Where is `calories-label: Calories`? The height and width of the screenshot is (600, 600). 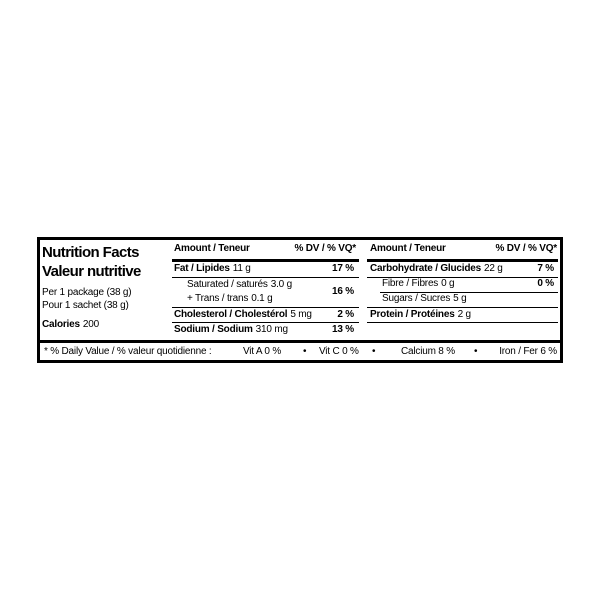 calories-label: Calories is located at coordinates (61, 324).